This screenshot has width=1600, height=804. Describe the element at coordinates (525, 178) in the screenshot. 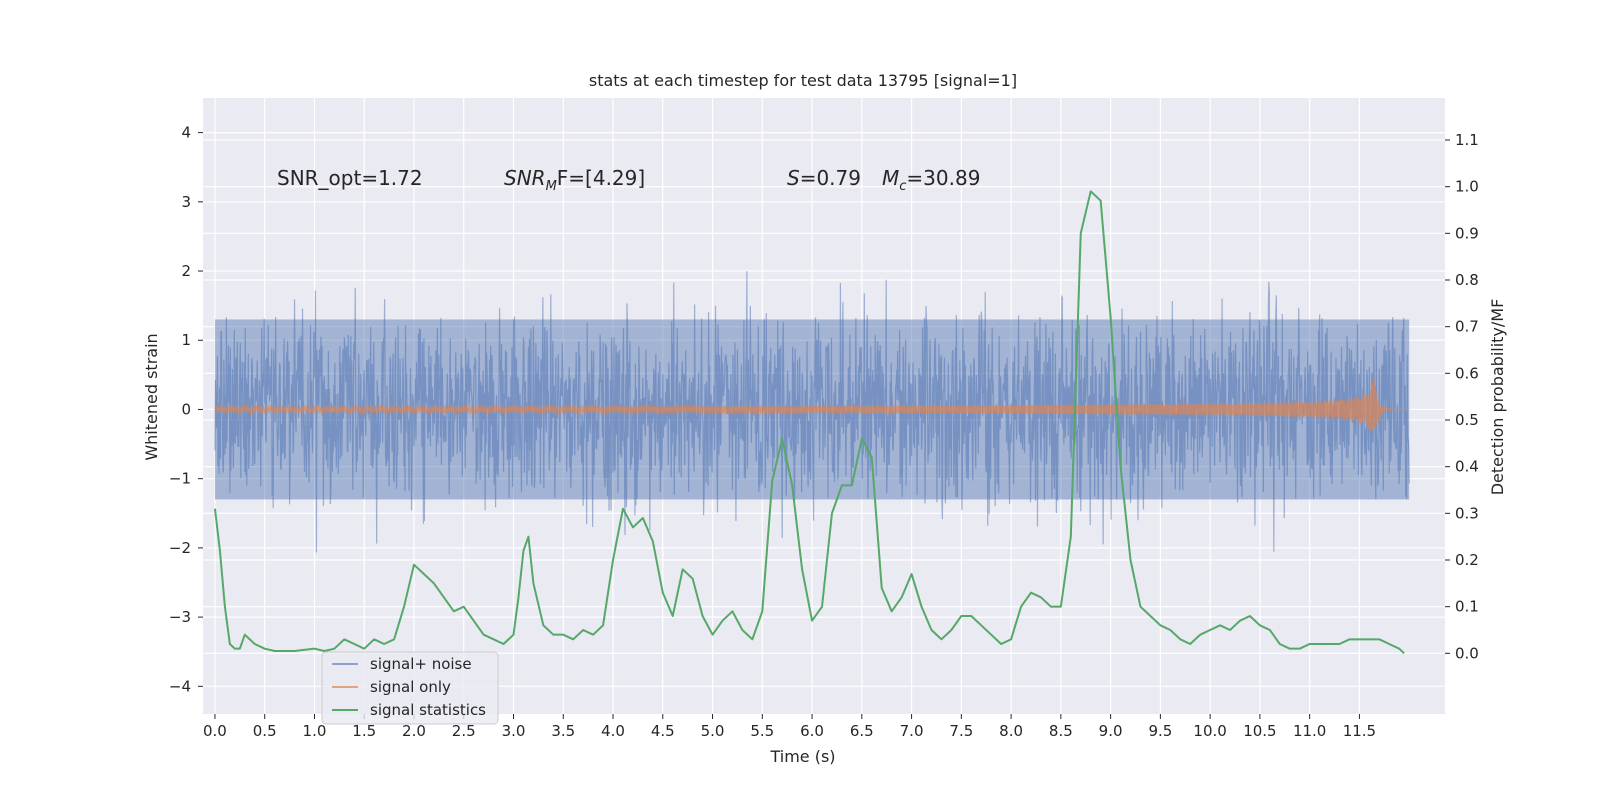

I see `snr-mf-name: SNR` at that location.